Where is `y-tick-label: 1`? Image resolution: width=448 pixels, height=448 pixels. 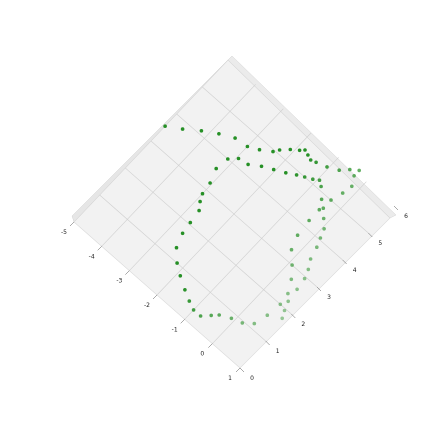 y-tick-label: 1 is located at coordinates (278, 351).